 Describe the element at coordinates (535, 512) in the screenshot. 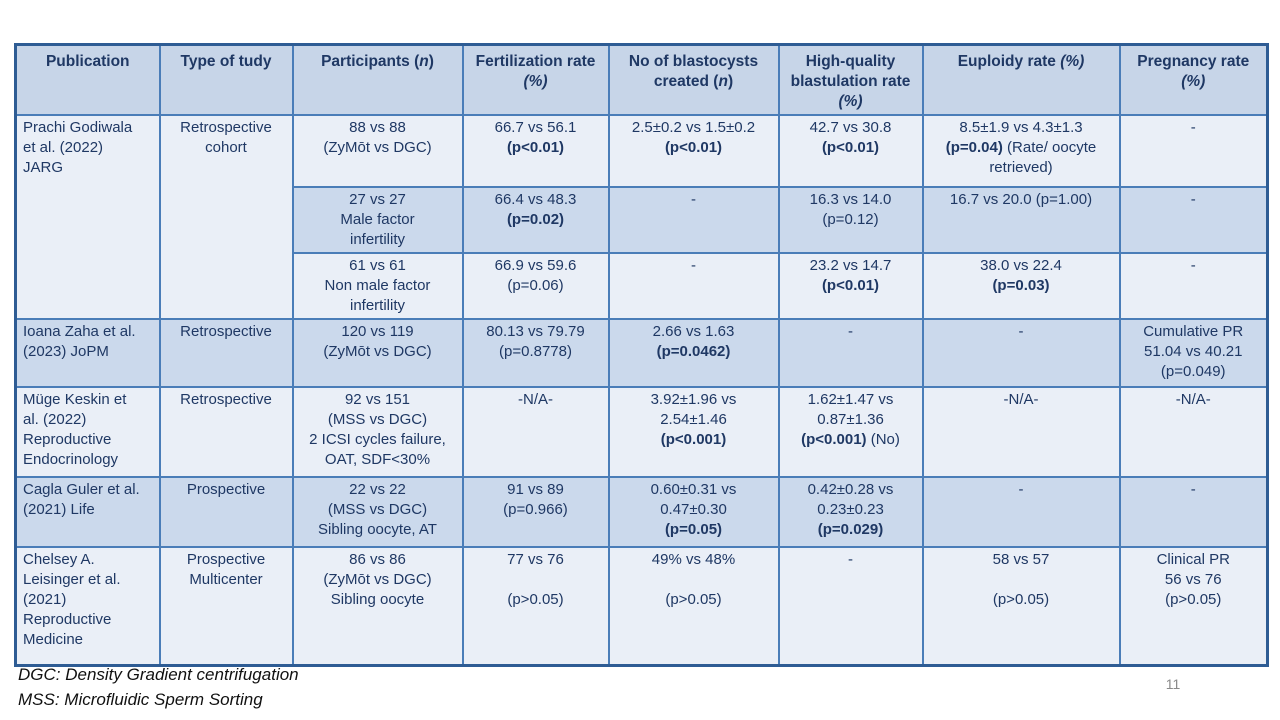

I see `table-cell-fertilization-rate: 91 vs 89 (p=0.966)` at that location.